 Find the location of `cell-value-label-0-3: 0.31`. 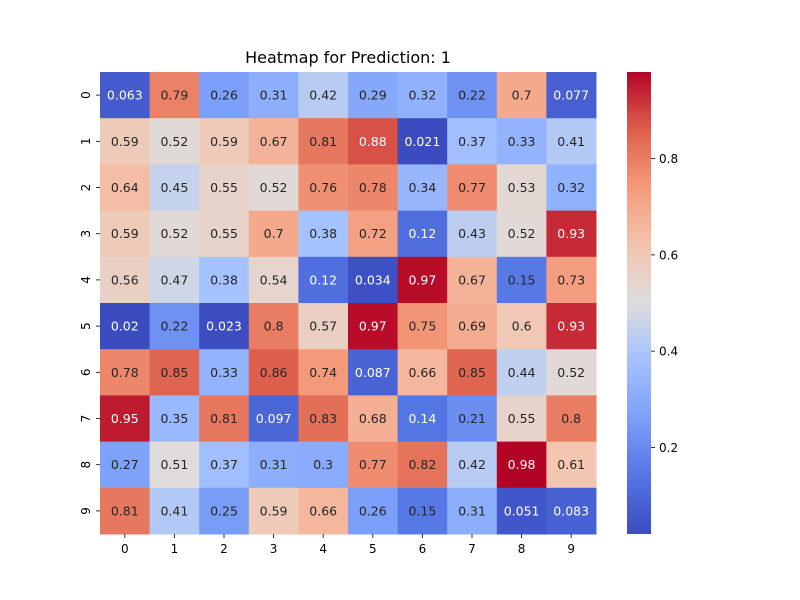

cell-value-label-0-3: 0.31 is located at coordinates (274, 95).